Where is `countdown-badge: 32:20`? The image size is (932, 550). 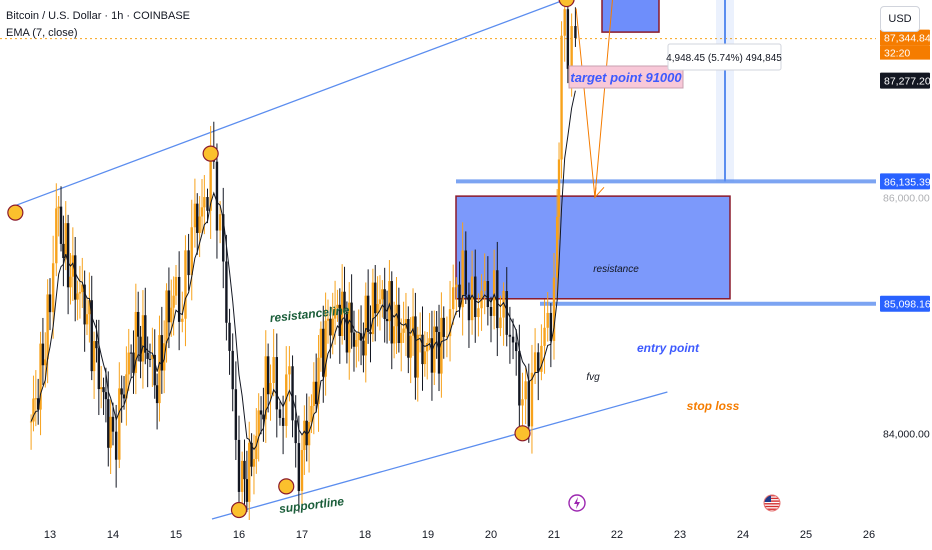
countdown-badge: 32:20 is located at coordinates (897, 54).